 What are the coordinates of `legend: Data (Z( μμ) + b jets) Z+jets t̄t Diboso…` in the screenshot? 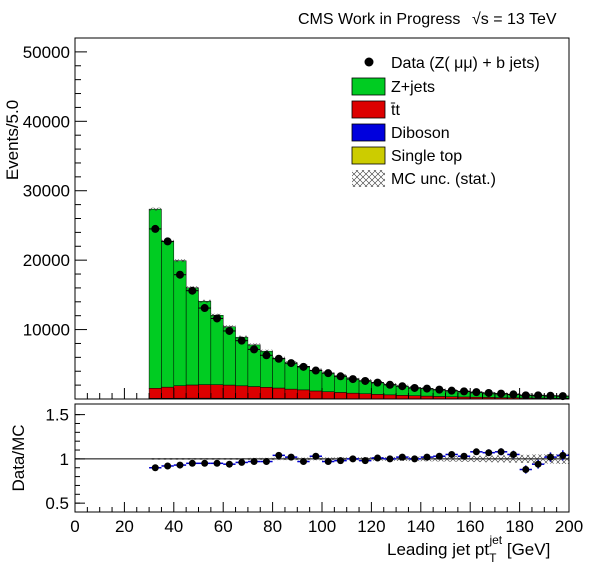 It's located at (445, 121).